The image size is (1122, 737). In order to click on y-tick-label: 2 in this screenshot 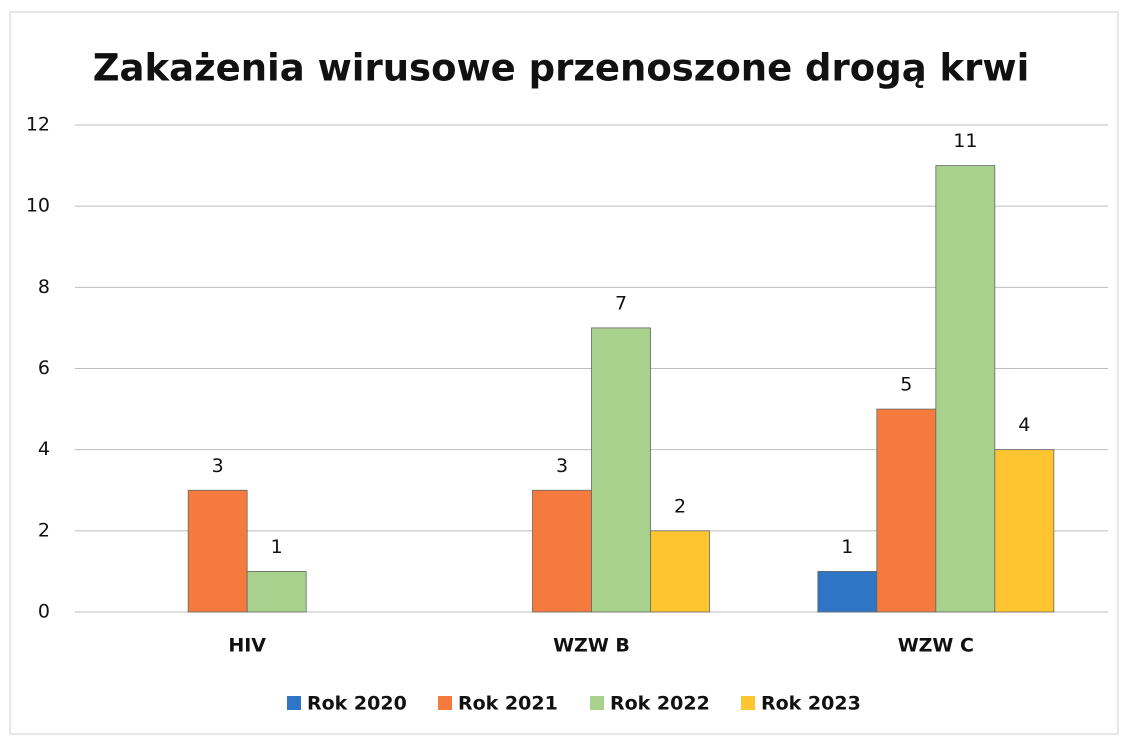, I will do `click(44, 530)`.